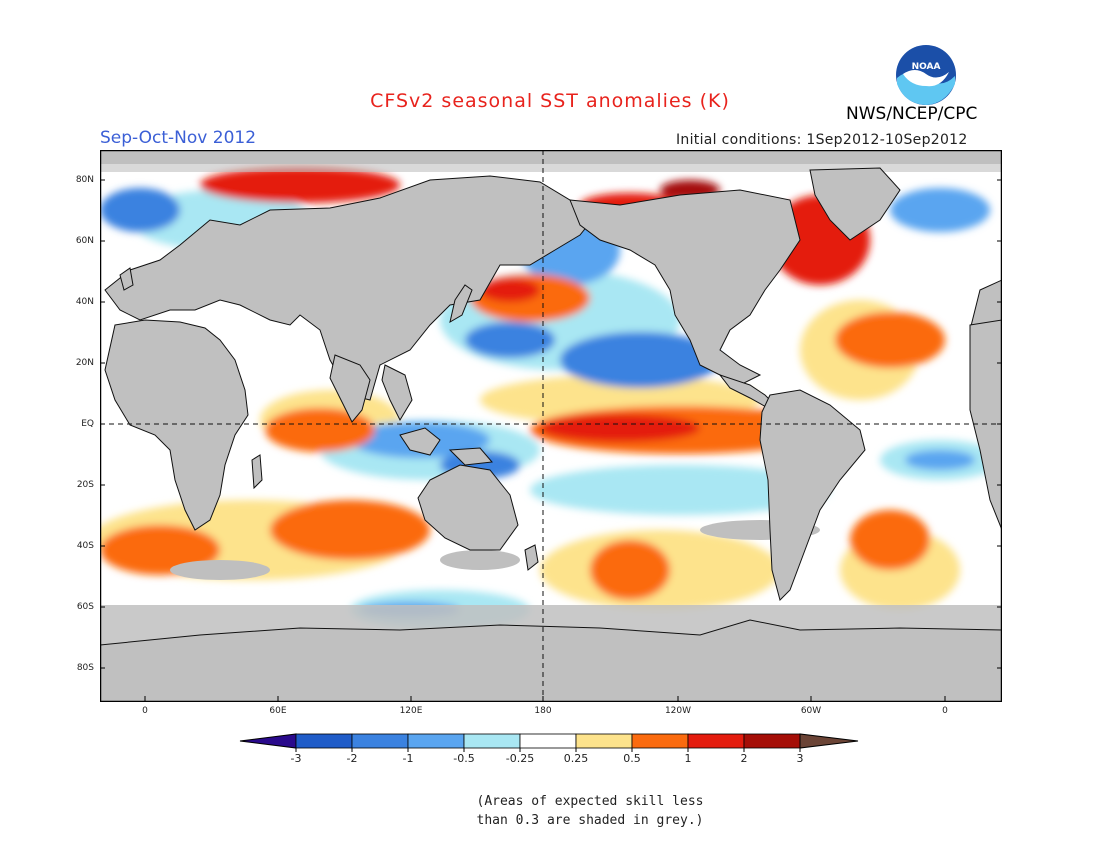 The width and height of the screenshot is (1100, 850). What do you see at coordinates (85, 668) in the screenshot?
I see `lat-label: 80S` at bounding box center [85, 668].